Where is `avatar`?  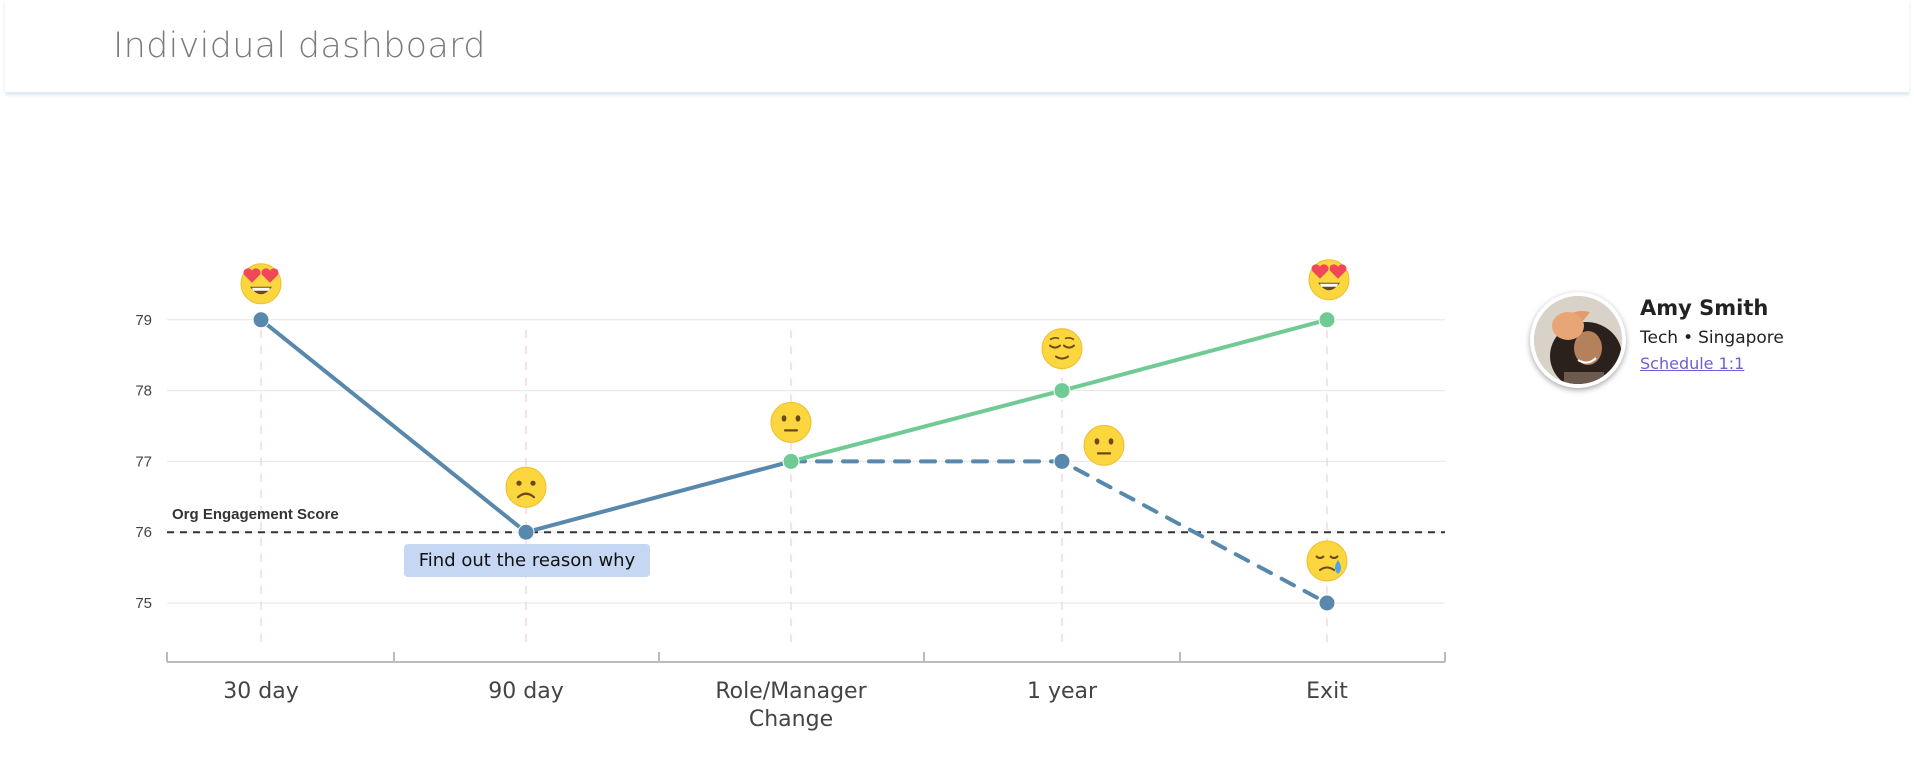
avatar is located at coordinates (1578, 340).